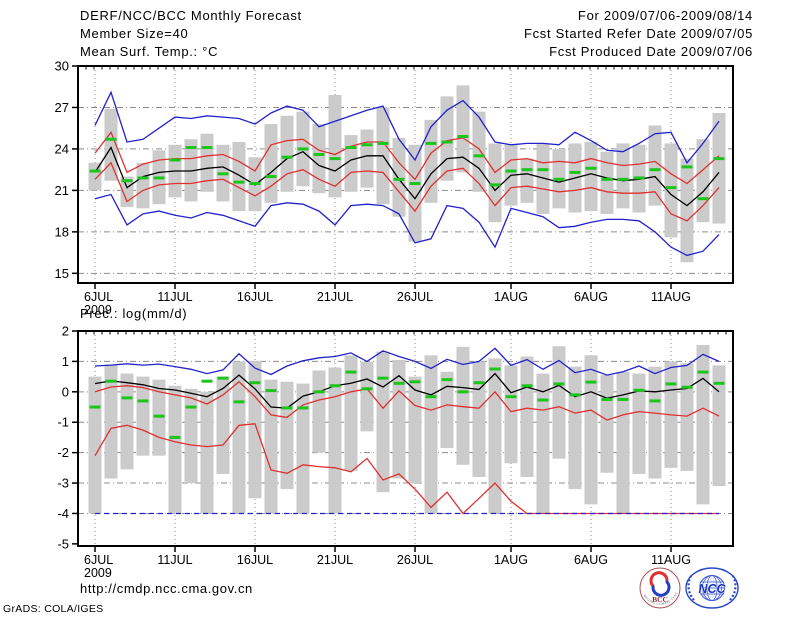 The image size is (800, 623). I want to click on website-url: http://cmdp.ncc.cma.gov.cn, so click(166, 588).